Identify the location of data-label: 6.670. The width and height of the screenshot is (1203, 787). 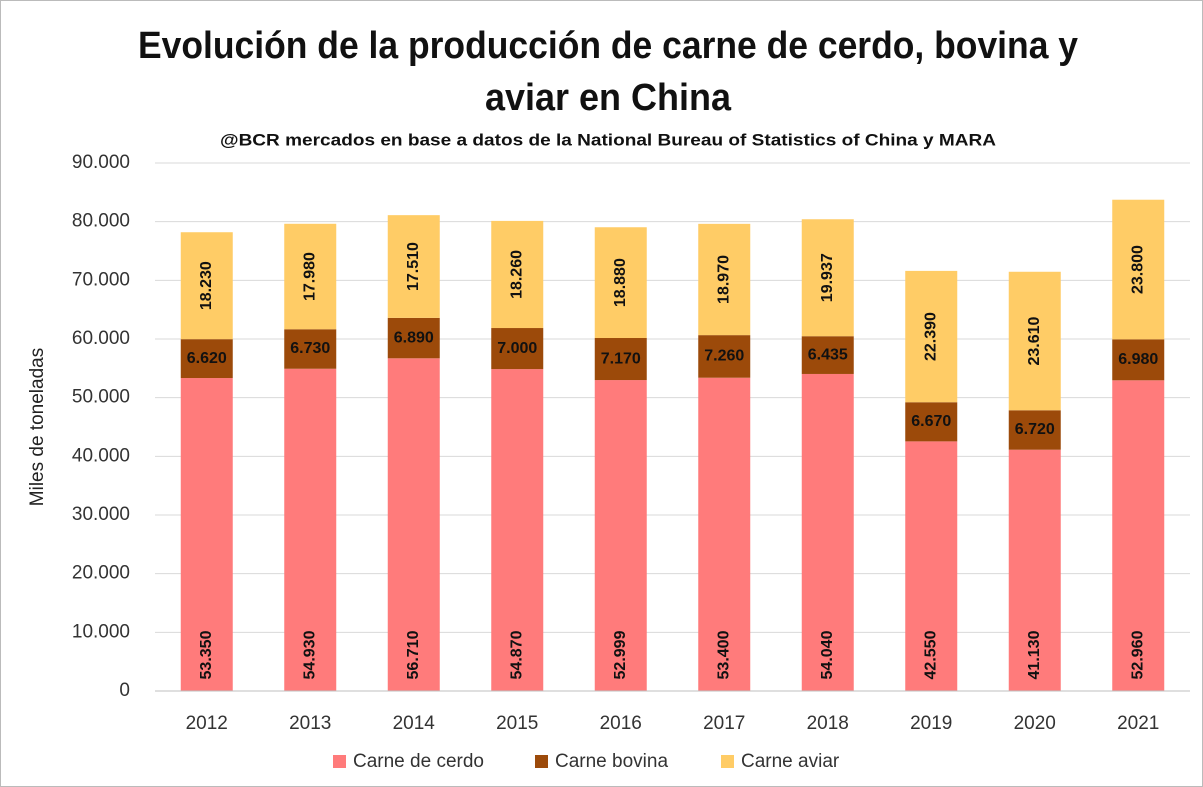
(931, 421).